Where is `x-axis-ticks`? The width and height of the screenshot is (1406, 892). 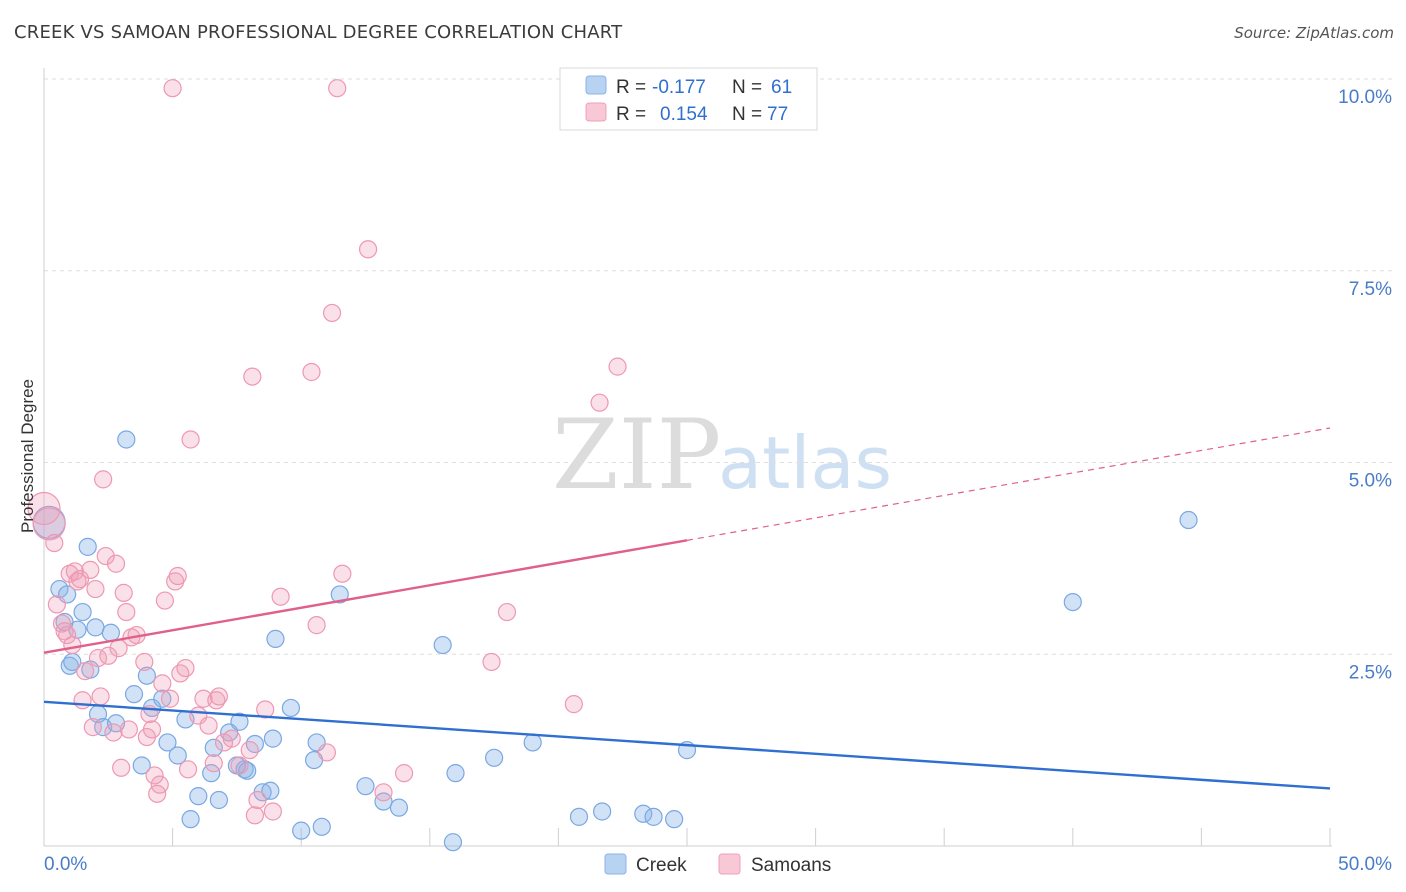 x-axis-ticks is located at coordinates (751, 837).